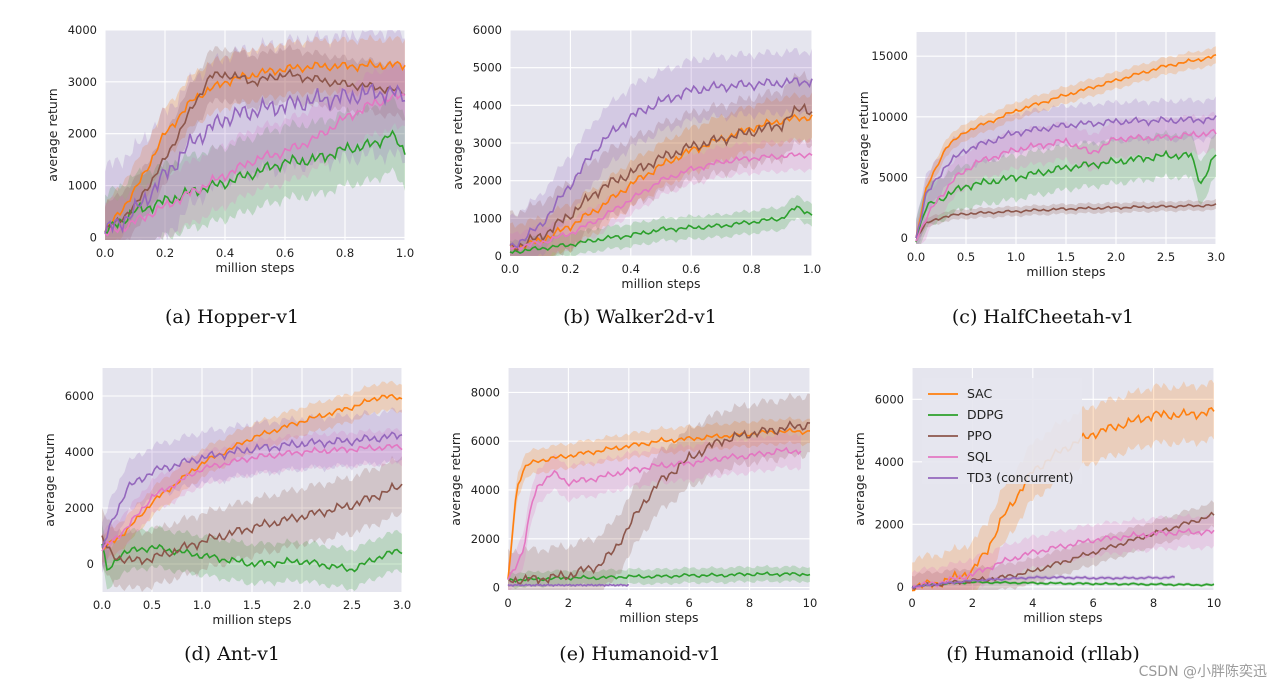 The height and width of the screenshot is (688, 1280). I want to click on x-tick-label: 2.5, so click(352, 605).